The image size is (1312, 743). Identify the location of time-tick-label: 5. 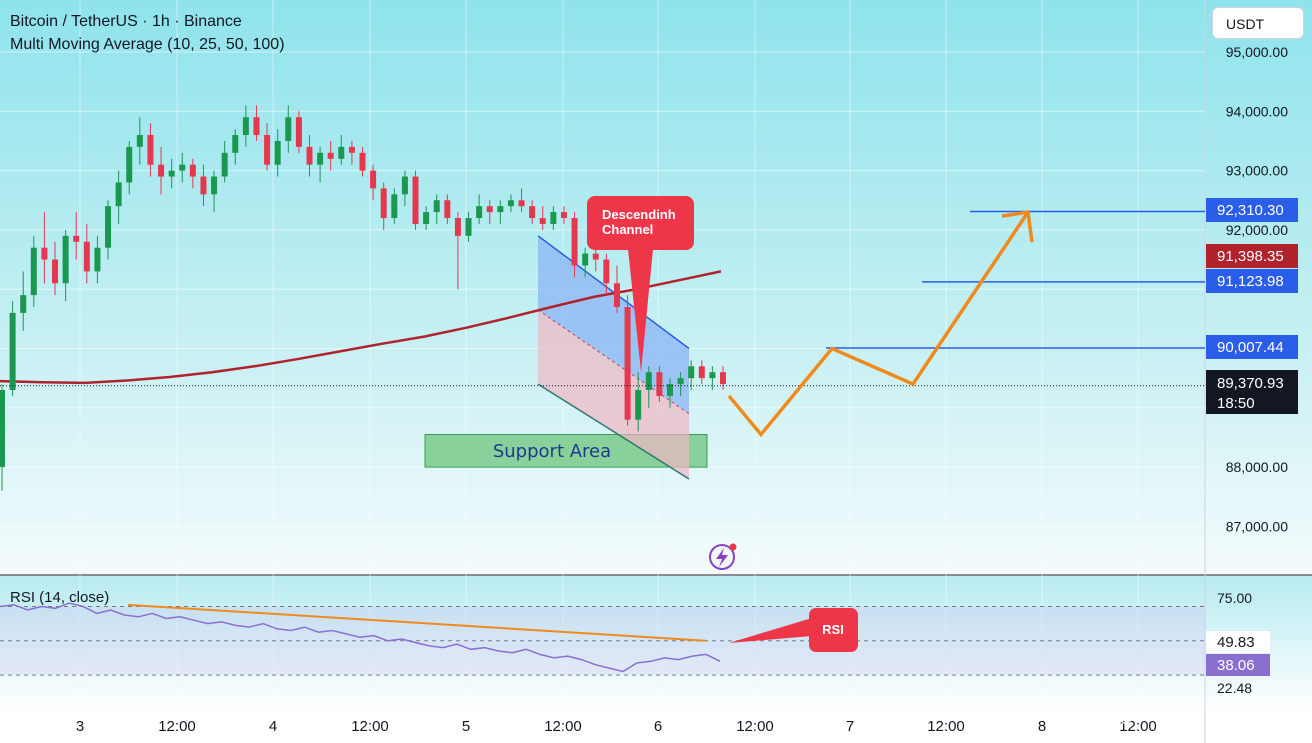
(466, 726).